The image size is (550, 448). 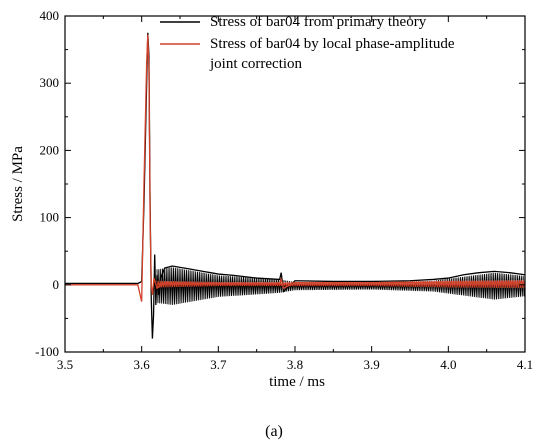 What do you see at coordinates (372, 364) in the screenshot?
I see `x-tick-label: 3.9` at bounding box center [372, 364].